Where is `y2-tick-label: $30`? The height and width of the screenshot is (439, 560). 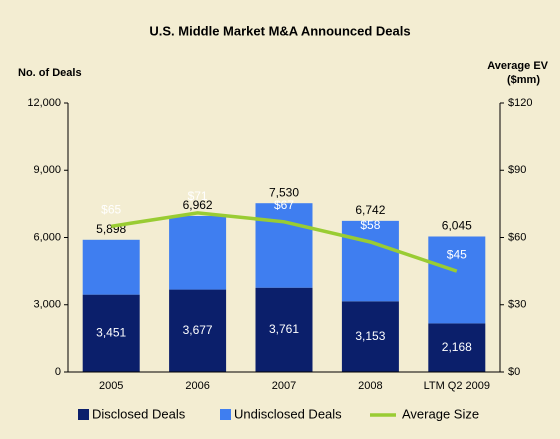
y2-tick-label: $30 is located at coordinates (517, 305).